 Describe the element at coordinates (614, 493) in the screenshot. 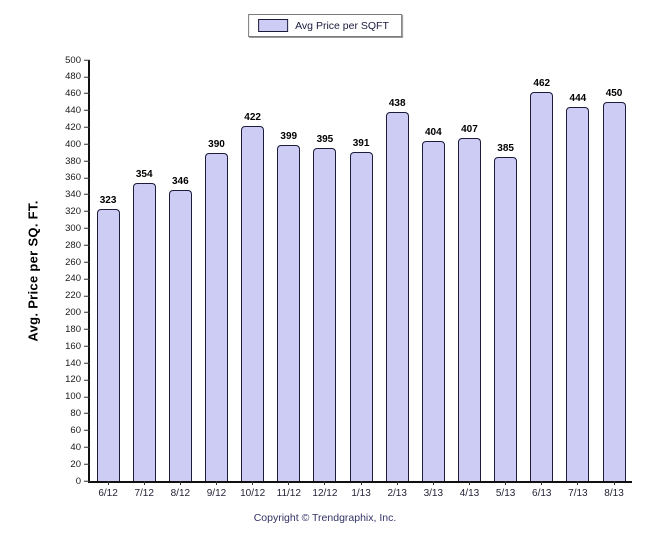

I see `x-tick-label: 8/13` at that location.